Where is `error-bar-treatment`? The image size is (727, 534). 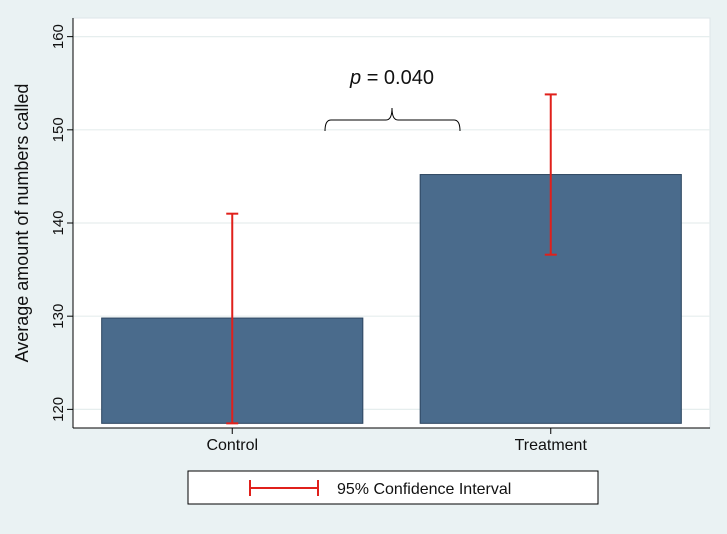
error-bar-treatment is located at coordinates (550, 174).